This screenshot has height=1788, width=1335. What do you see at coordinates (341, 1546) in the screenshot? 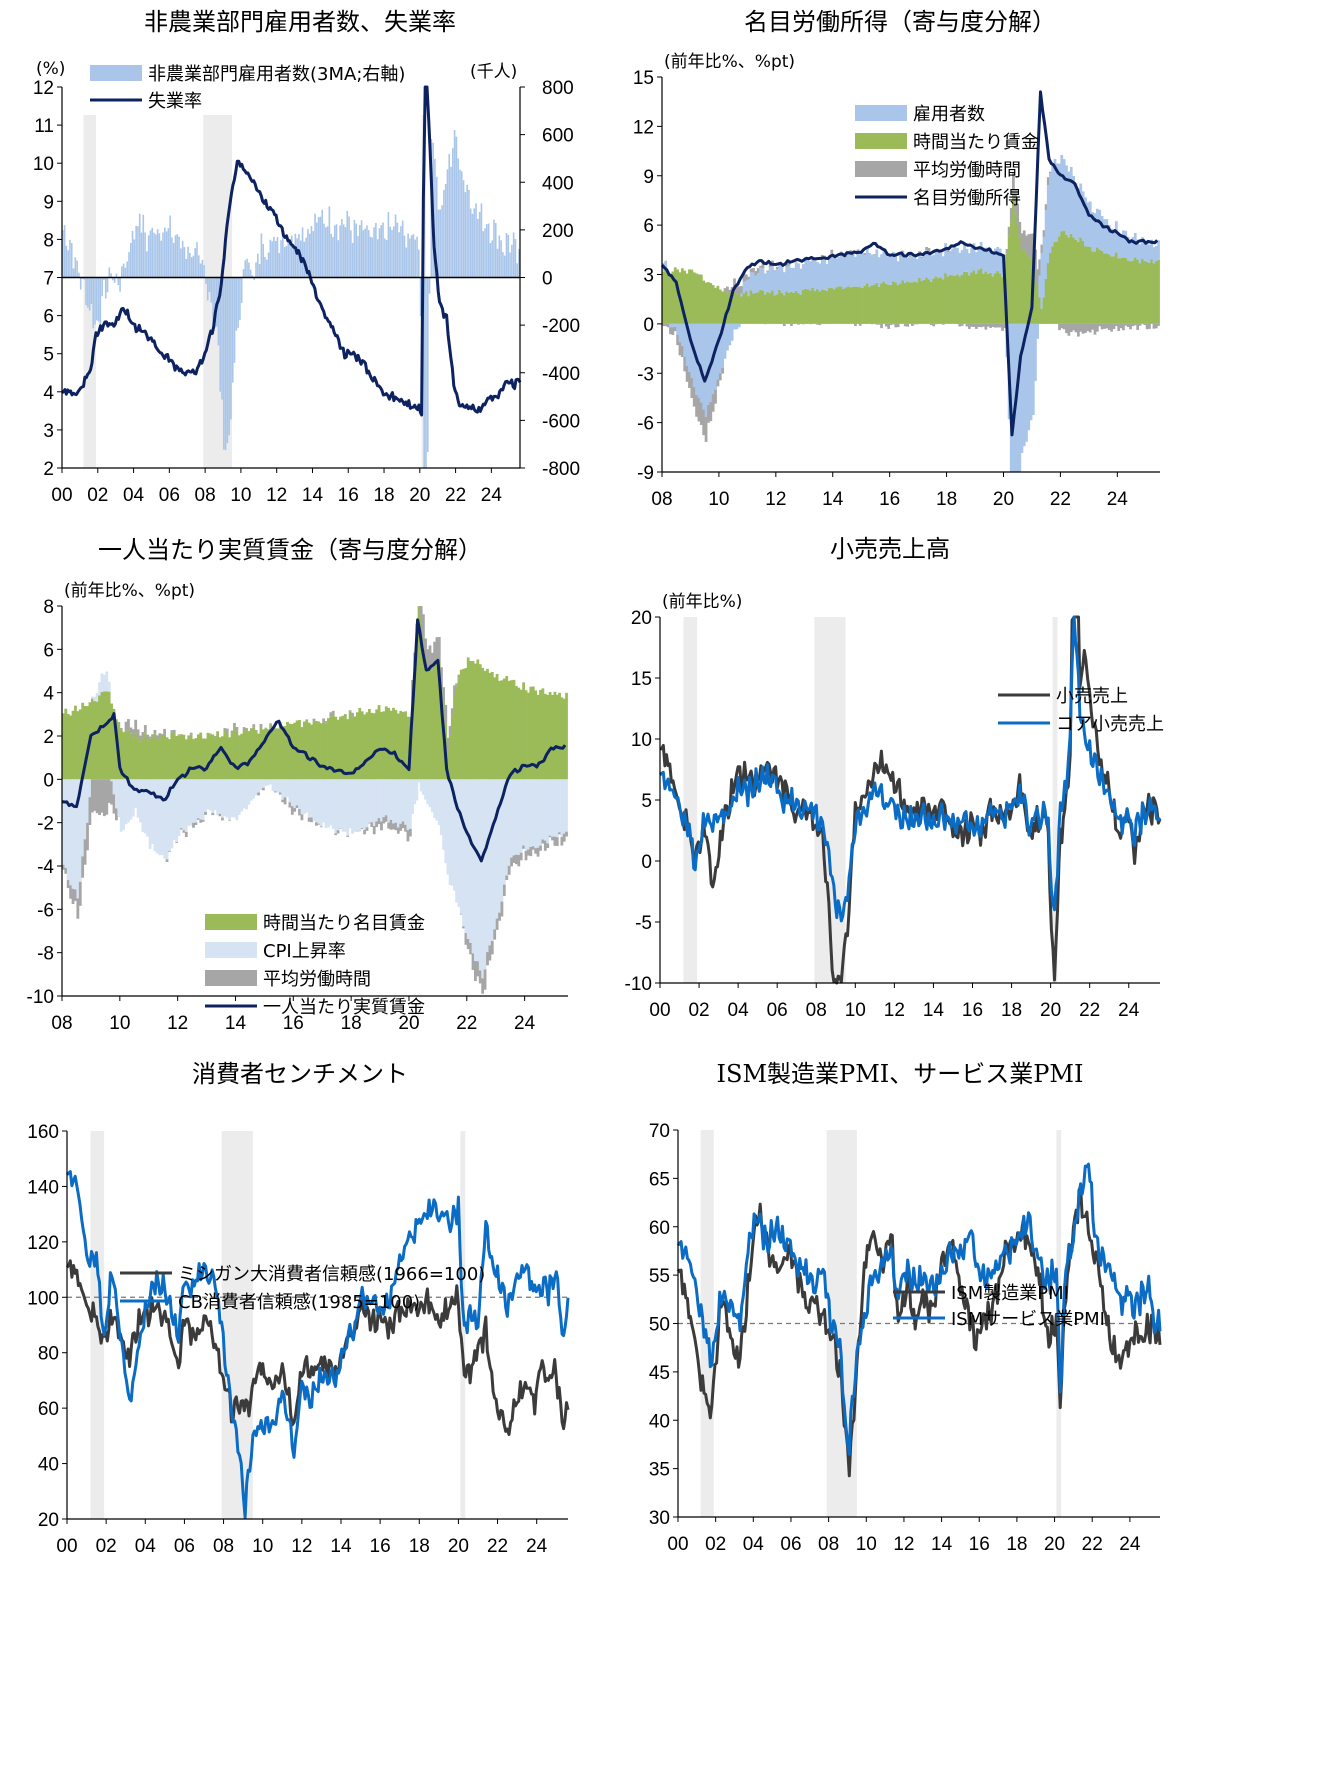
I see `x-tick-label: 14` at bounding box center [341, 1546].